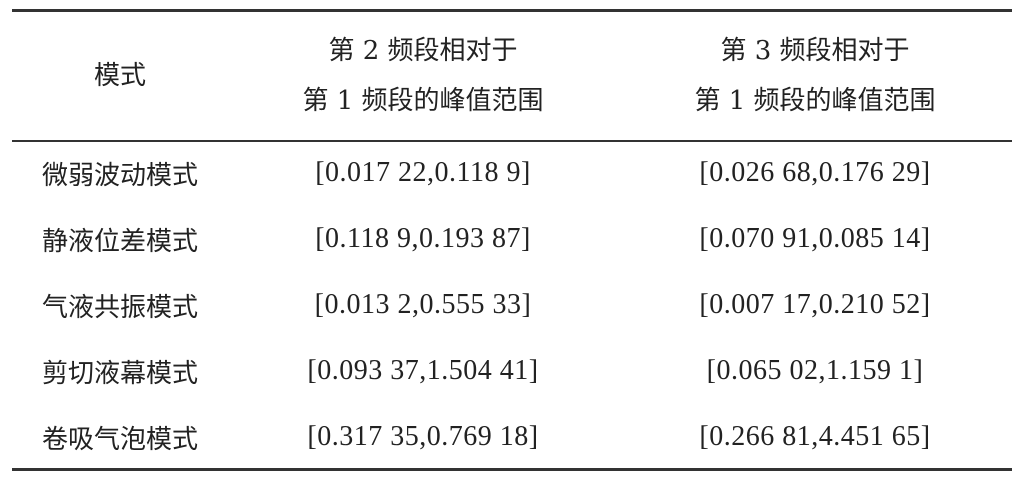  What do you see at coordinates (119, 307) in the screenshot?
I see `mode-cell: 气液共振模式` at bounding box center [119, 307].